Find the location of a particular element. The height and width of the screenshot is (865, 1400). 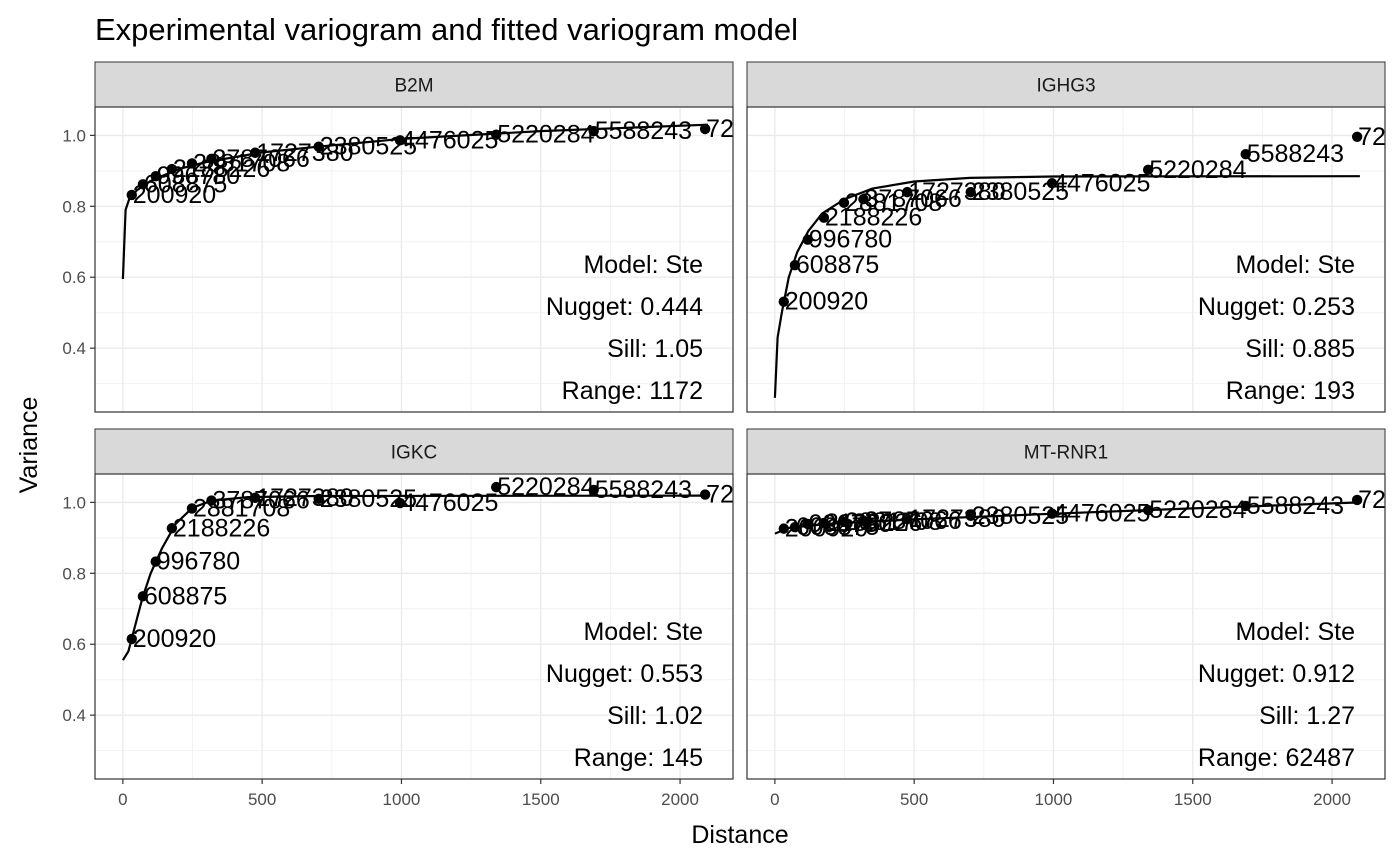

x-tick-label: 0 is located at coordinates (774, 799).